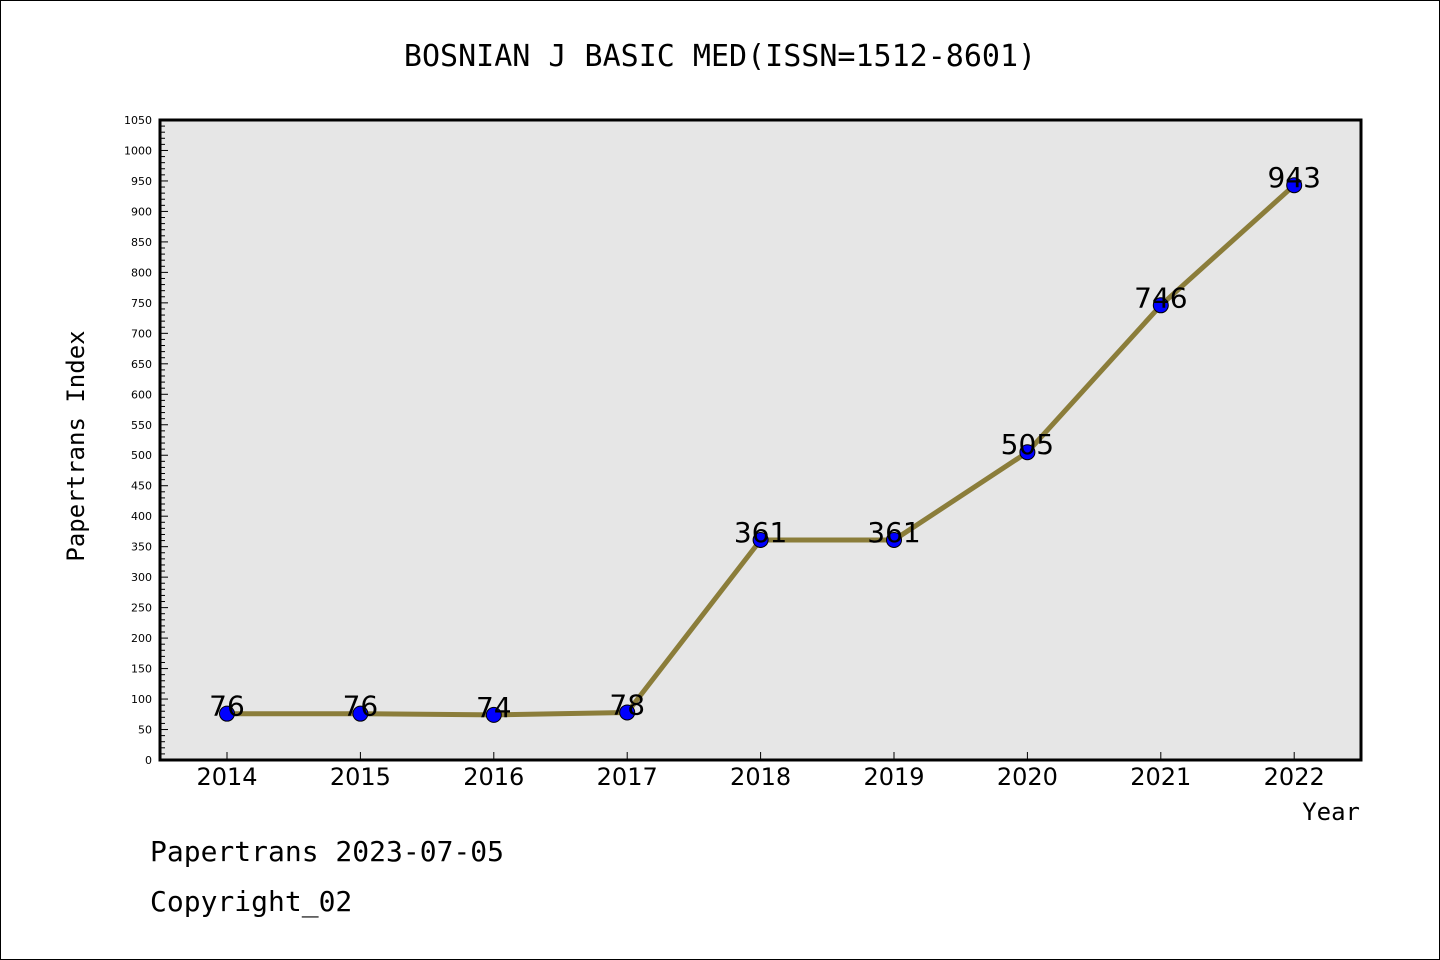 This screenshot has height=960, width=1440. Describe the element at coordinates (226, 777) in the screenshot. I see `x-tick-label: 2014` at that location.